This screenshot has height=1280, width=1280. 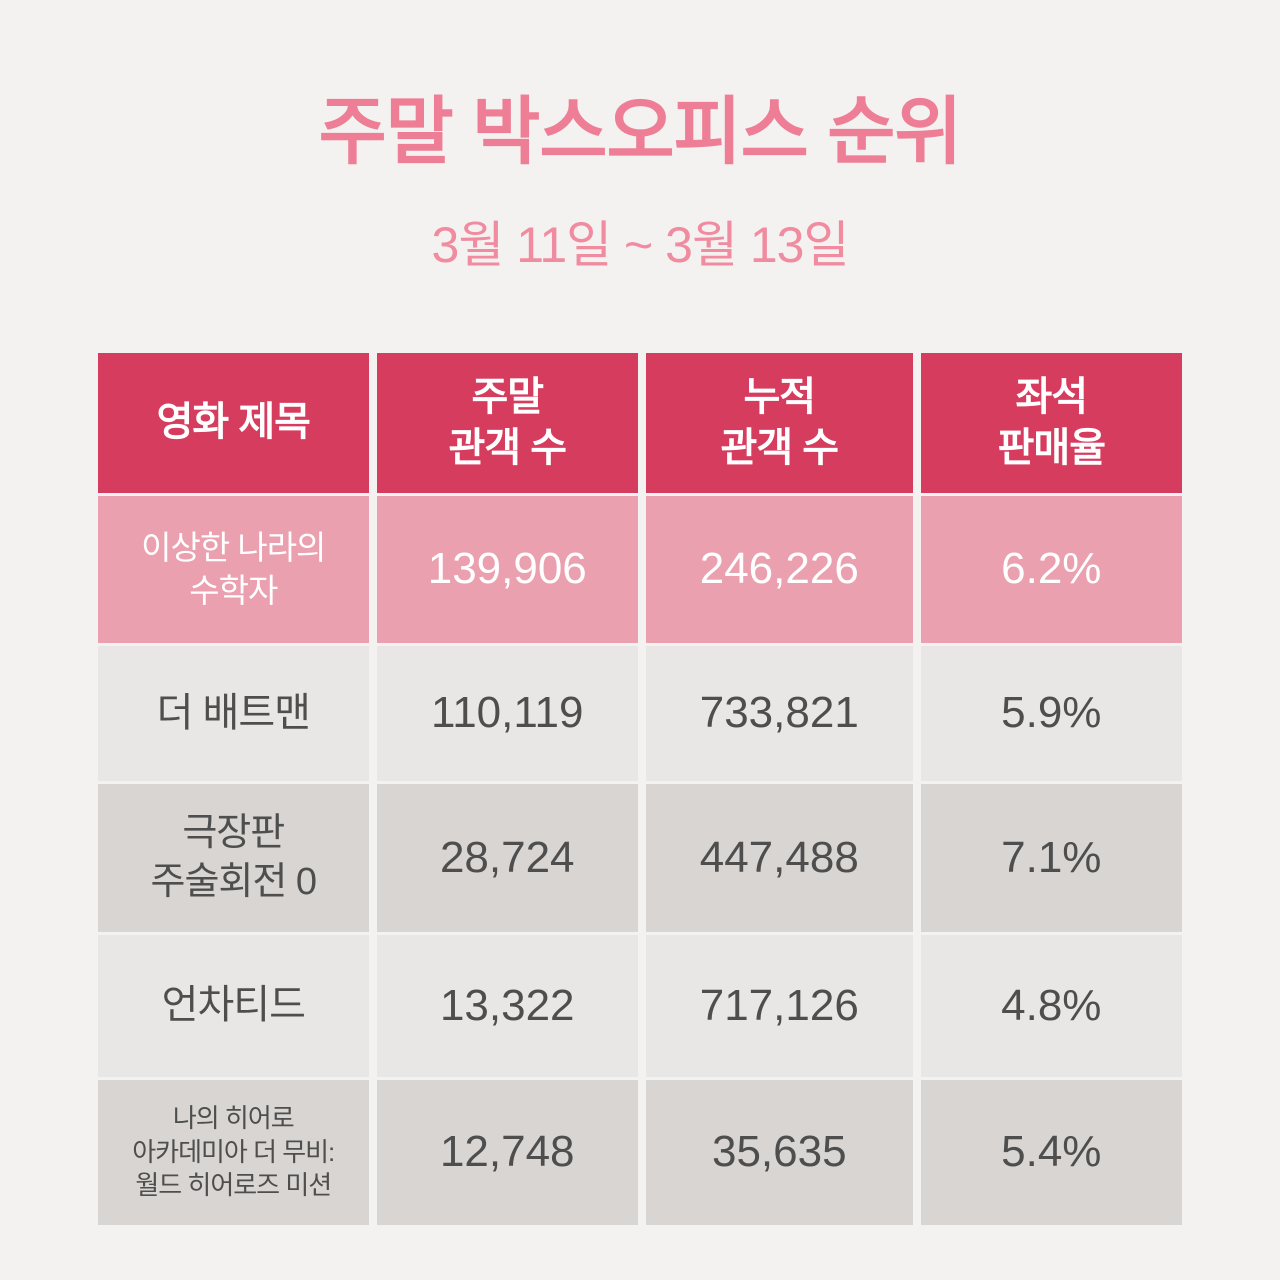 I want to click on column-header-seat-sales-rate: 좌석 판매율, so click(x=1051, y=423).